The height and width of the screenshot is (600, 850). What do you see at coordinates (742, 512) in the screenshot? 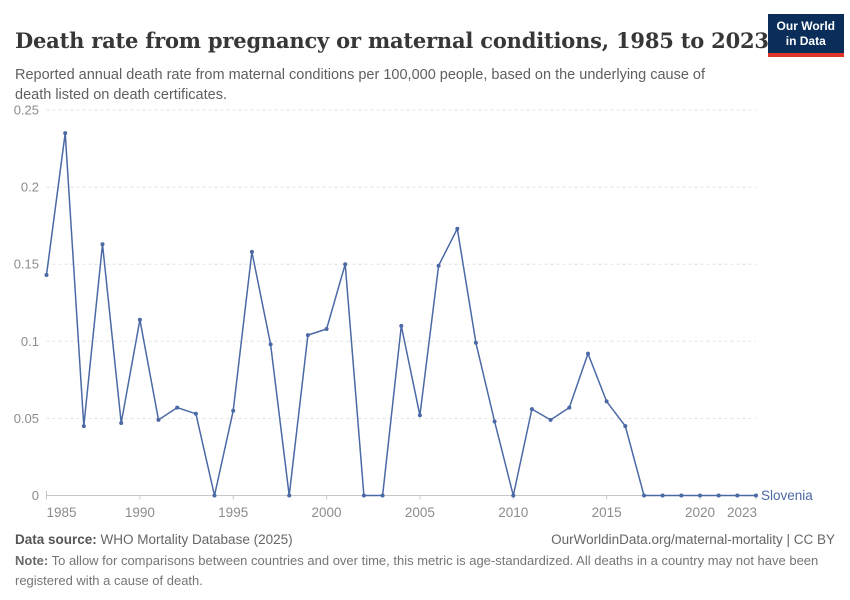
I see `x-tick-label: 2023` at bounding box center [742, 512].